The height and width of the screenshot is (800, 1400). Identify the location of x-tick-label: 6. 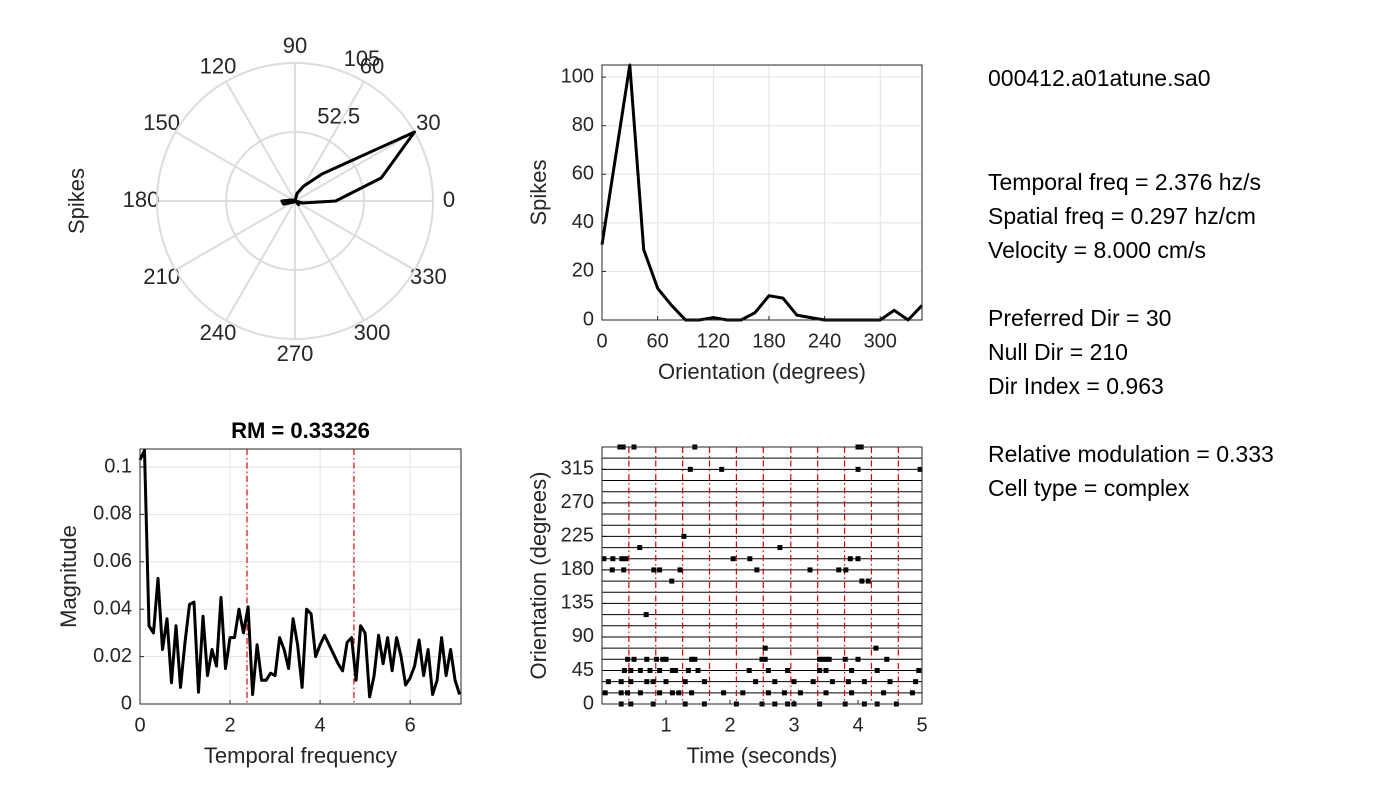
(410, 725).